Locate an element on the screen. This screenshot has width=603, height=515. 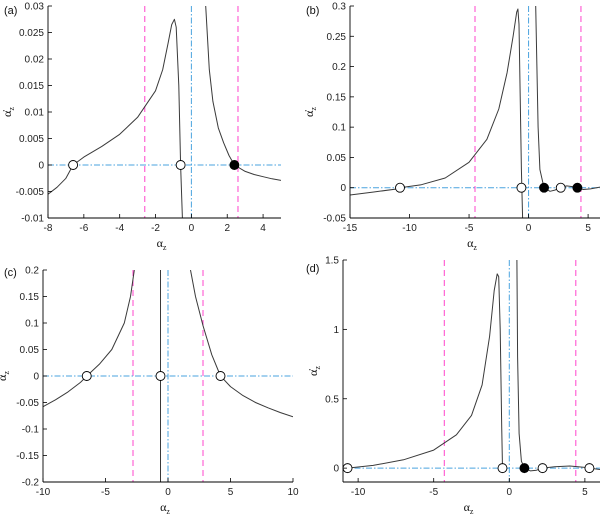
y-tick-label: 0.25 is located at coordinates (337, 37).